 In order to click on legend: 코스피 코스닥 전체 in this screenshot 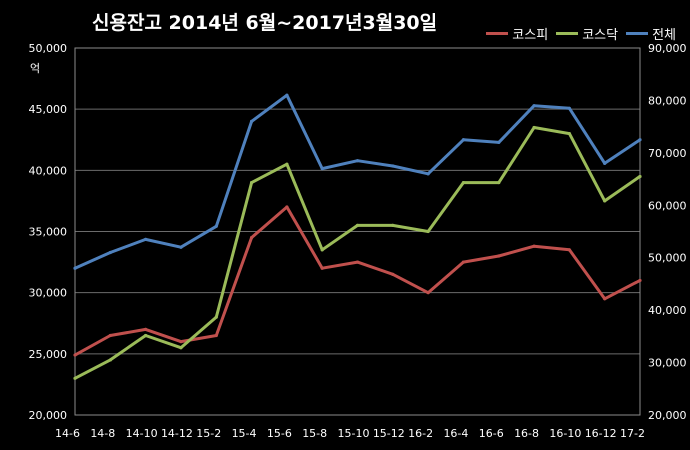, I will do `click(581, 33)`.